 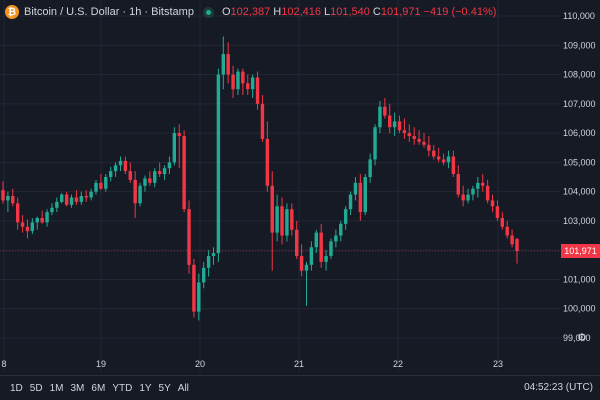 I want to click on time-tick-label: 23, so click(x=498, y=364).